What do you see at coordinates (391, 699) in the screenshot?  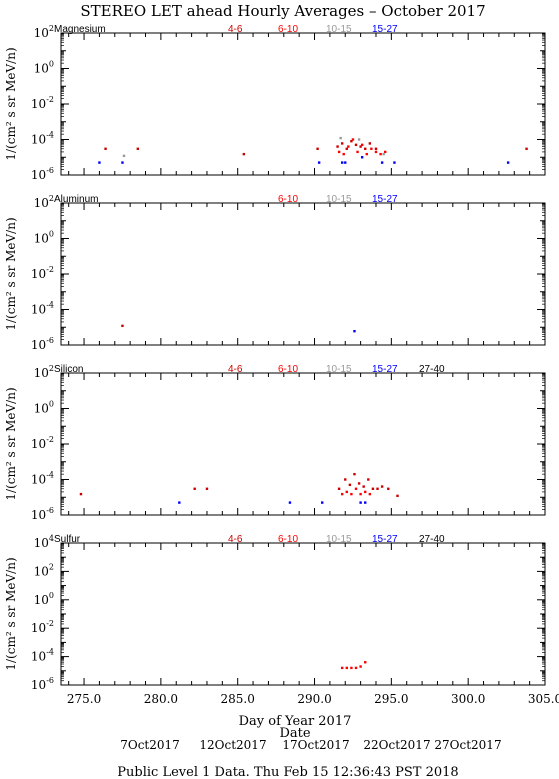 I see `x-tick-label: 295.0` at bounding box center [391, 699].